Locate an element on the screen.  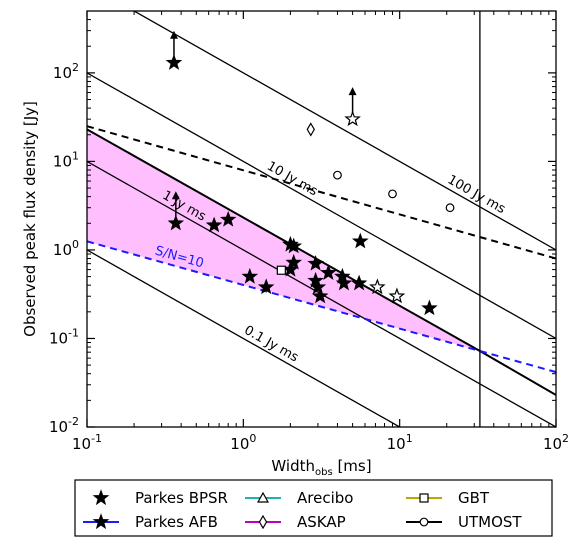
legend-label: Parkes BPSR is located at coordinates (181, 498).